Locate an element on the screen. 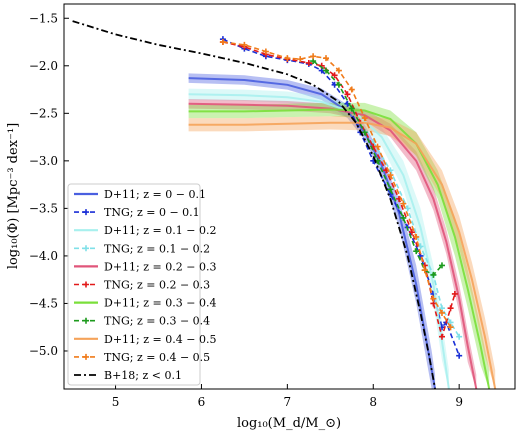 This screenshot has height=435, width=520. x-tick-label: 9 is located at coordinates (459, 402).